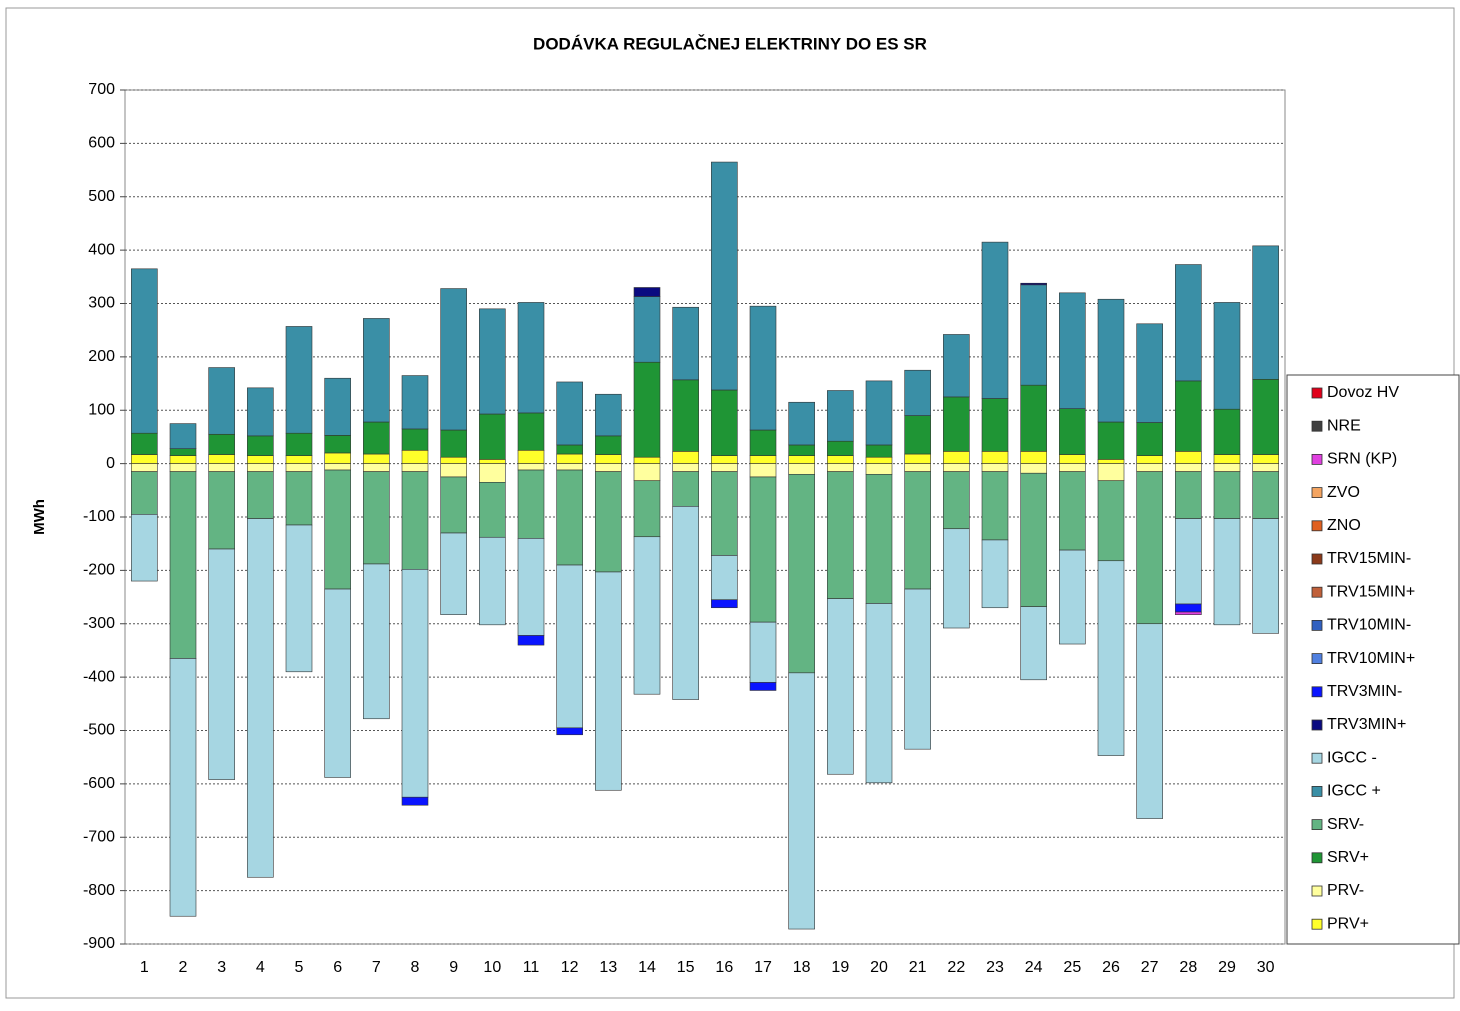  What do you see at coordinates (101, 196) in the screenshot?
I see `y-tick-label: 500` at bounding box center [101, 196].